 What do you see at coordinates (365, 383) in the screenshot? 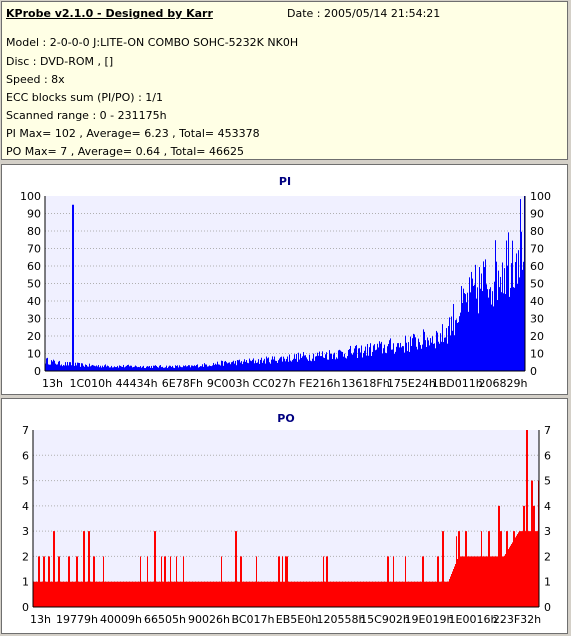
I see `pi-x-tick-label: 13618Fh` at bounding box center [365, 383].